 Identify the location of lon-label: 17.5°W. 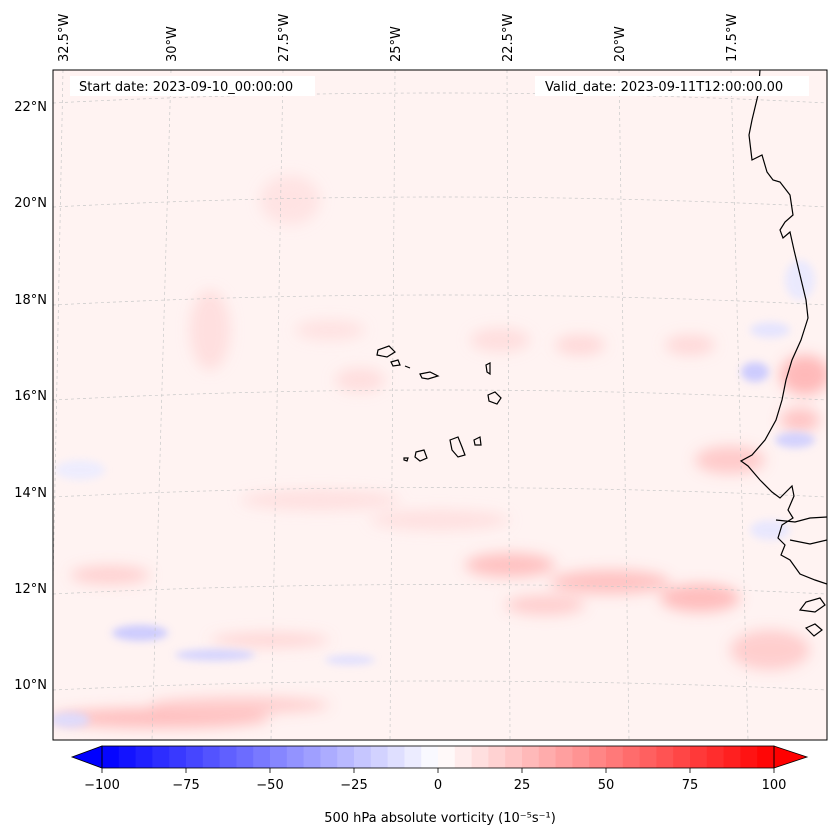
(732, 38).